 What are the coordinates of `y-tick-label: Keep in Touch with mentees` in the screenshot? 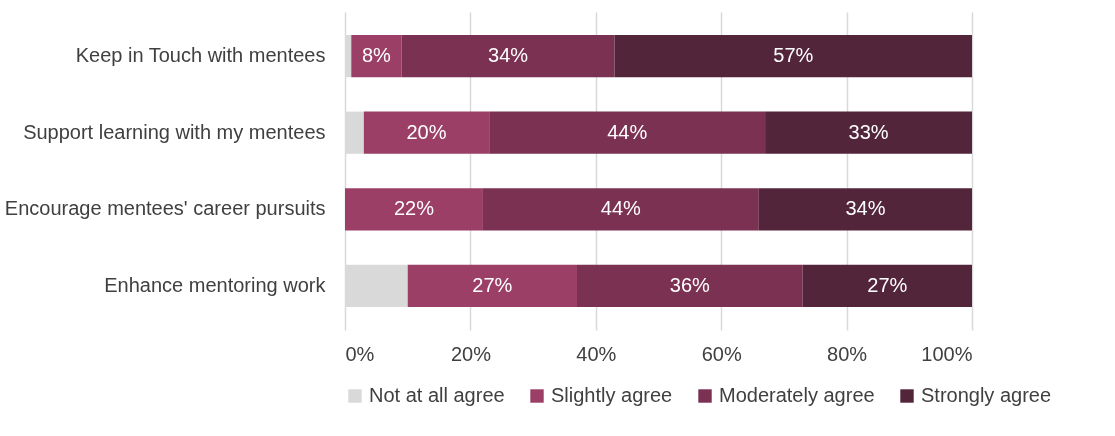 It's located at (200, 55).